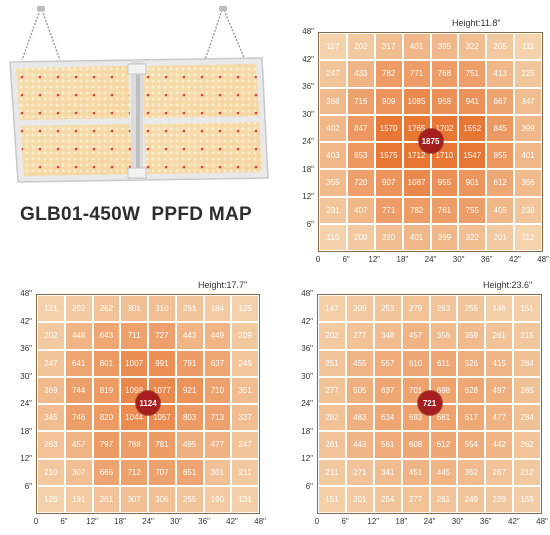 This screenshot has height=535, width=550. Describe the element at coordinates (332, 418) in the screenshot. I see `ppfd-cell: 282` at that location.